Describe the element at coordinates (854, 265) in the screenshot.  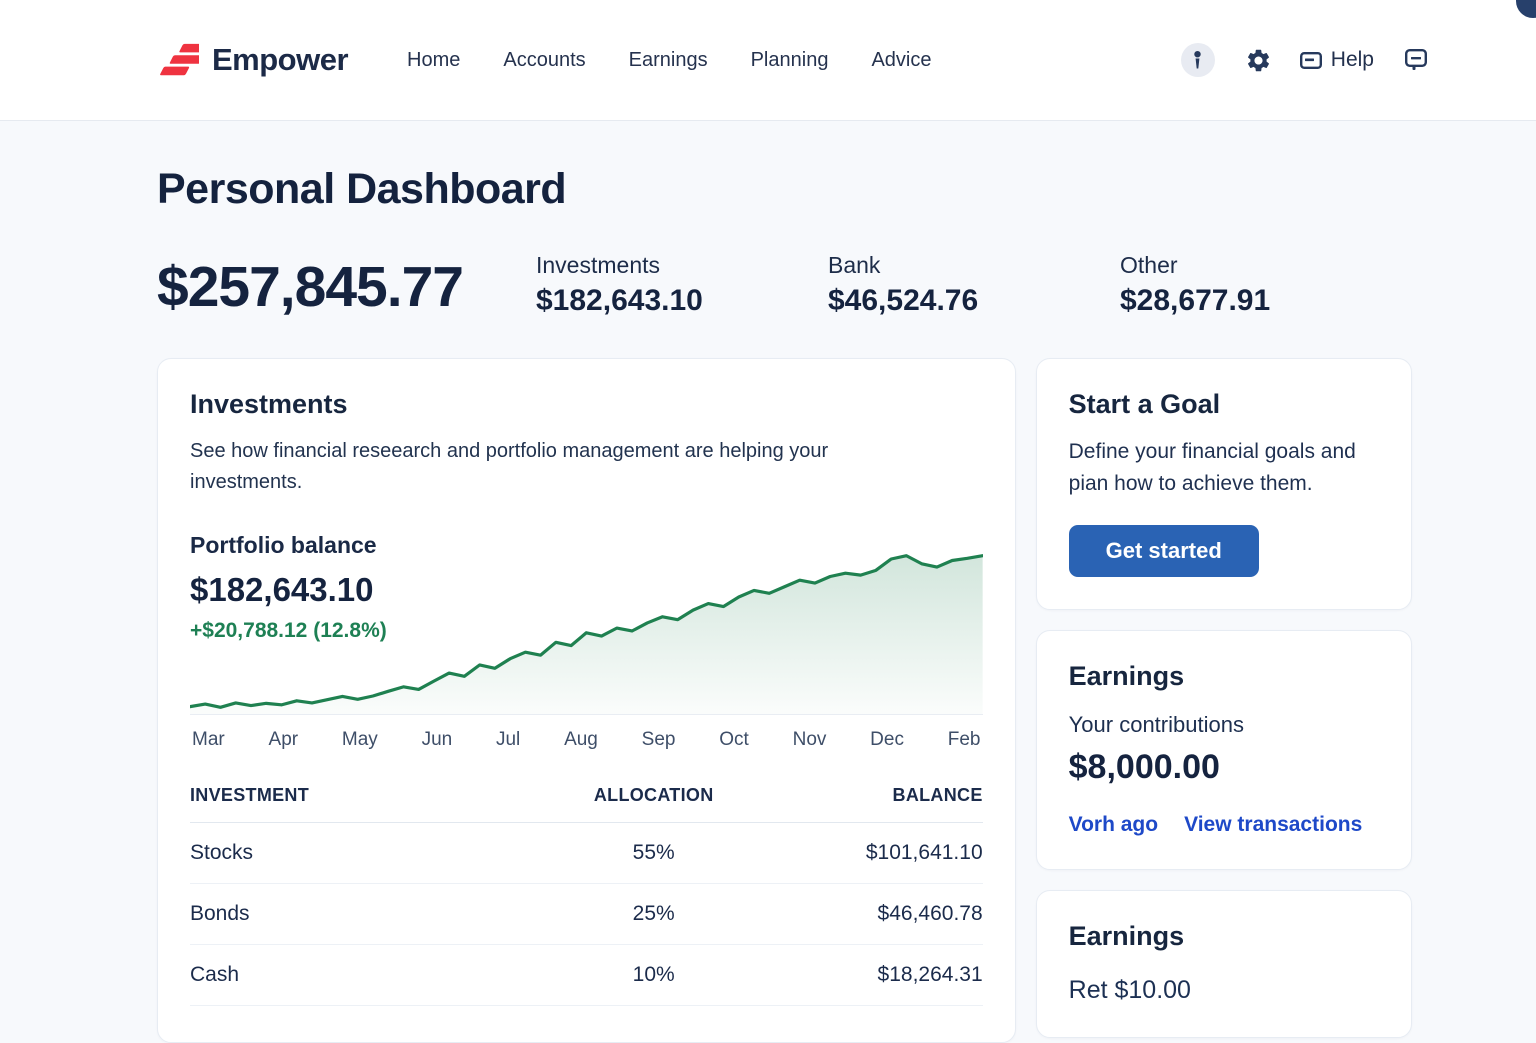
I see `summary-label: Bank` at that location.